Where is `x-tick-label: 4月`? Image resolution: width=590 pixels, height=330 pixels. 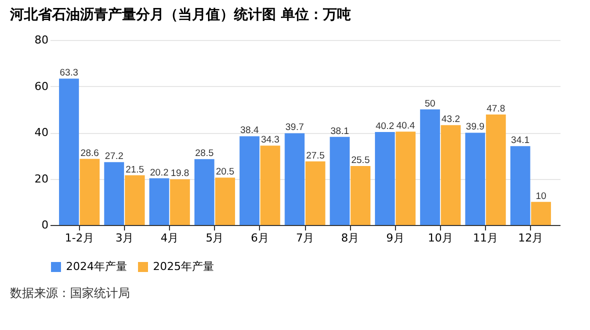 x-tick-label: 4月 is located at coordinates (169, 238).